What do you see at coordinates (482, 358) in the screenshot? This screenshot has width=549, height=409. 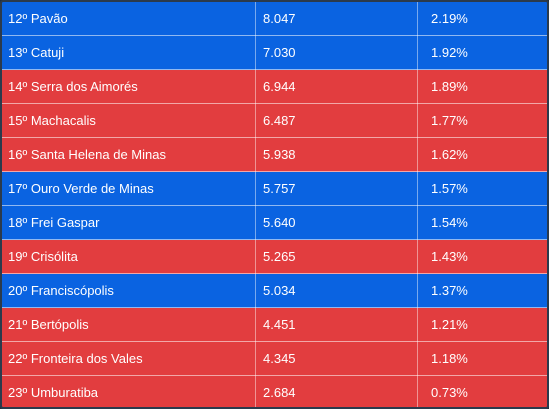 I see `percent-cell: 1.18%` at bounding box center [482, 358].